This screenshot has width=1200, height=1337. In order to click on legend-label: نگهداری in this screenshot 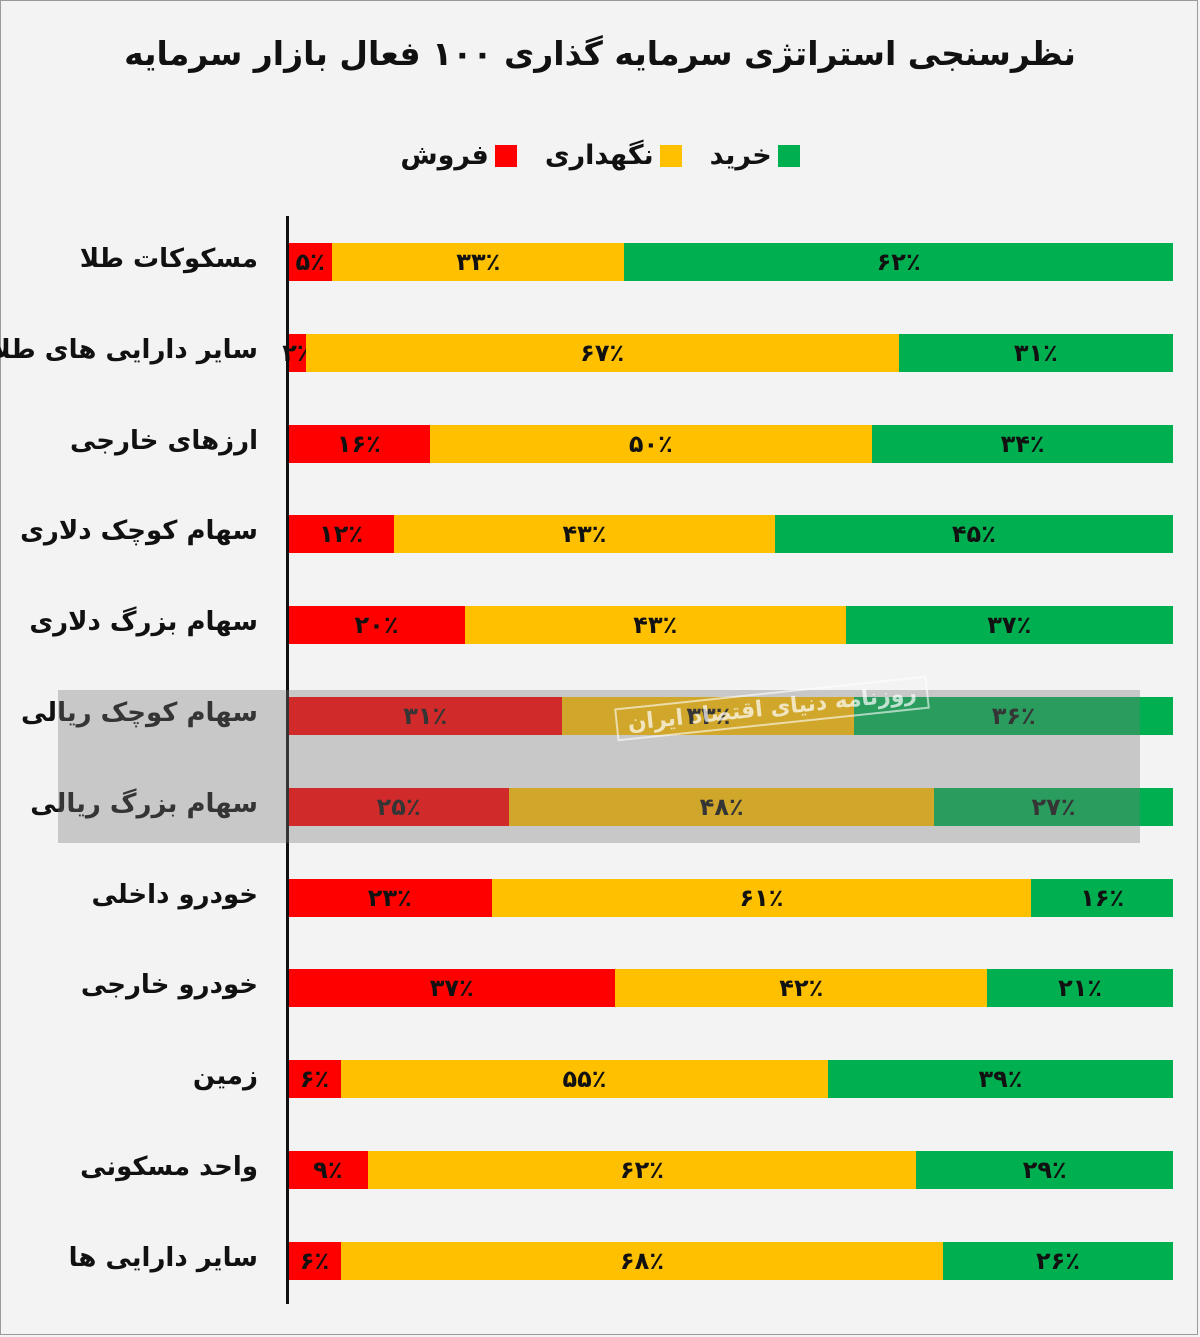, I will do `click(599, 155)`.